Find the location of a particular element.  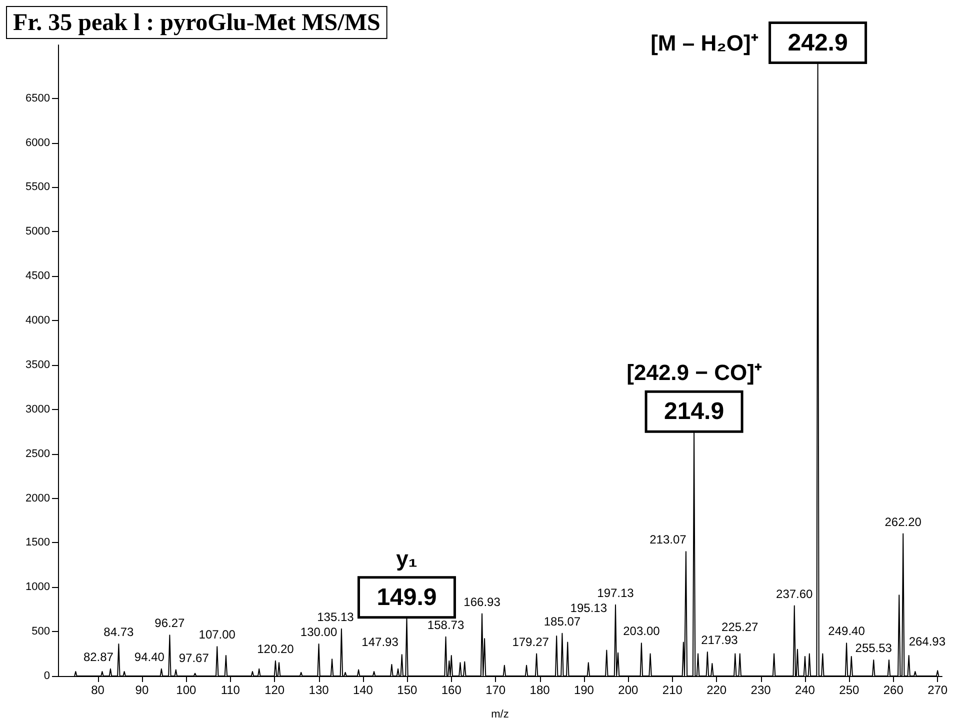

annotation: 84.73 is located at coordinates (119, 632).